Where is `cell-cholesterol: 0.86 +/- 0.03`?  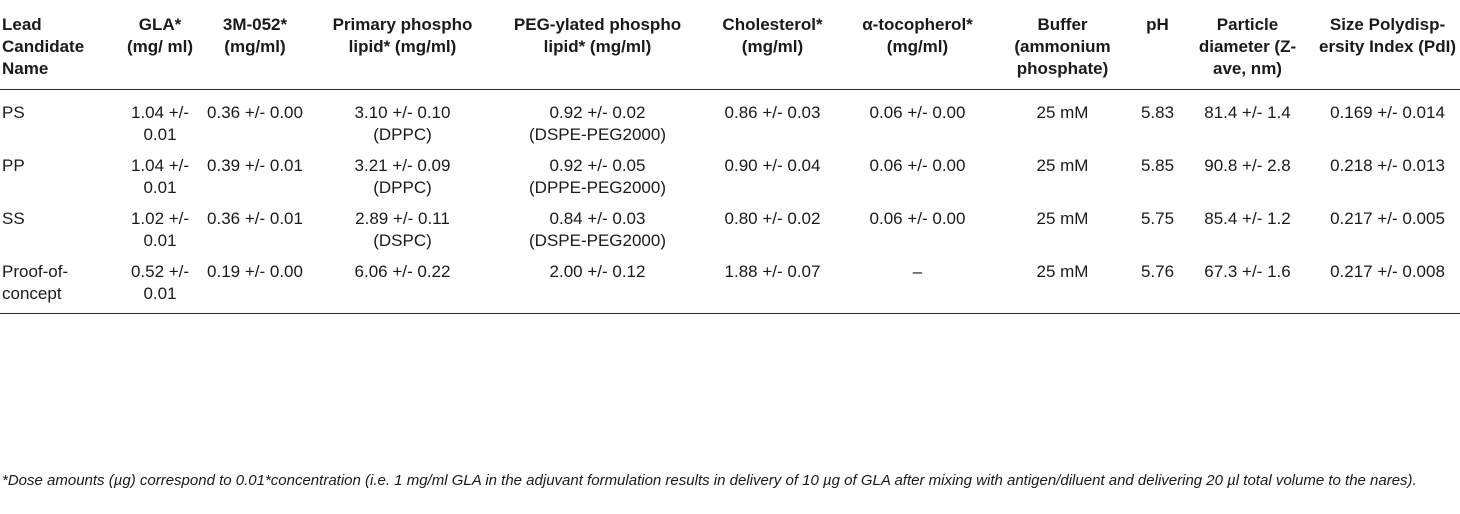 cell-cholesterol: 0.86 +/- 0.03 is located at coordinates (772, 112).